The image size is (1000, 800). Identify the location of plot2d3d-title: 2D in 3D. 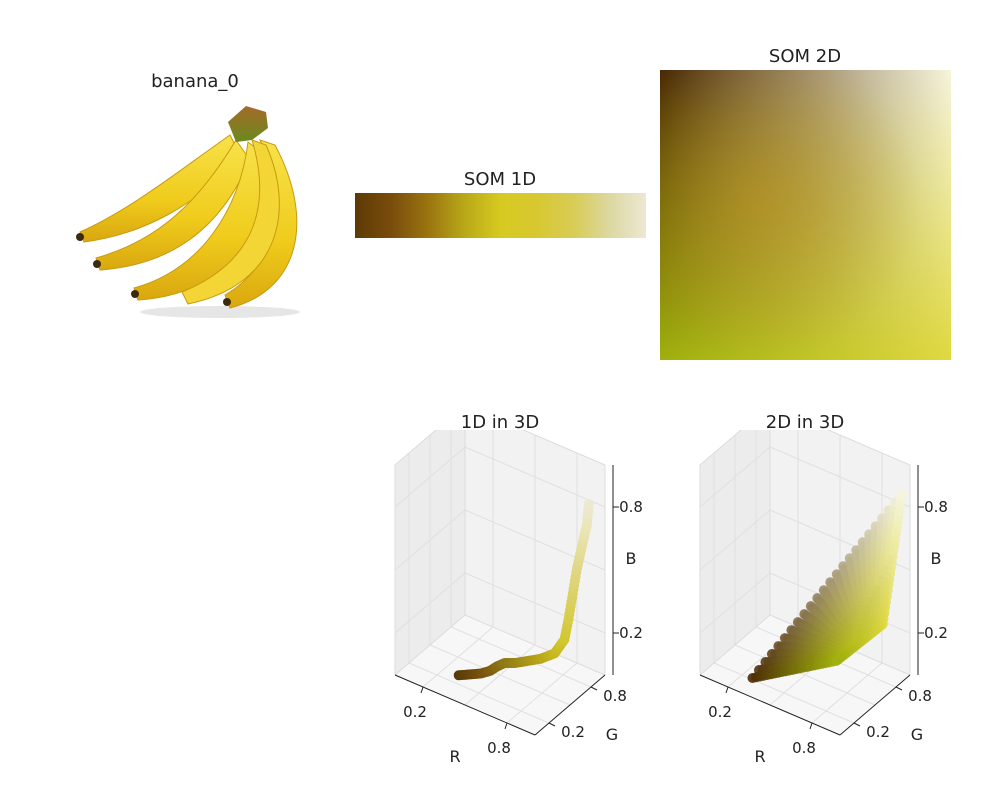
(805, 422).